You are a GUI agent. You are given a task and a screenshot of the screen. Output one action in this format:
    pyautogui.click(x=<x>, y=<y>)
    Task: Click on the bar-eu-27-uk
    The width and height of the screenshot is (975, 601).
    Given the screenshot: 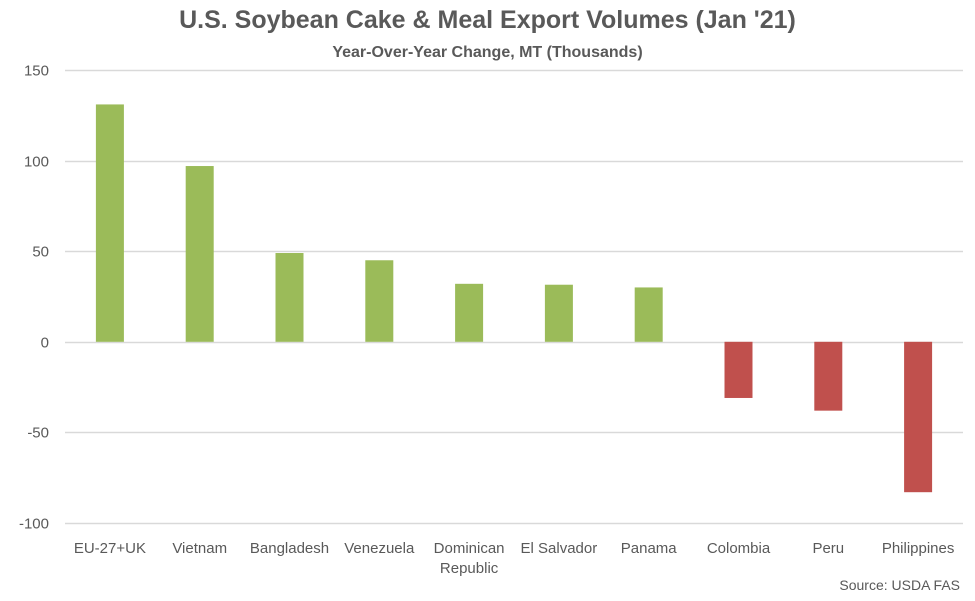 What is the action you would take?
    pyautogui.click(x=109, y=223)
    